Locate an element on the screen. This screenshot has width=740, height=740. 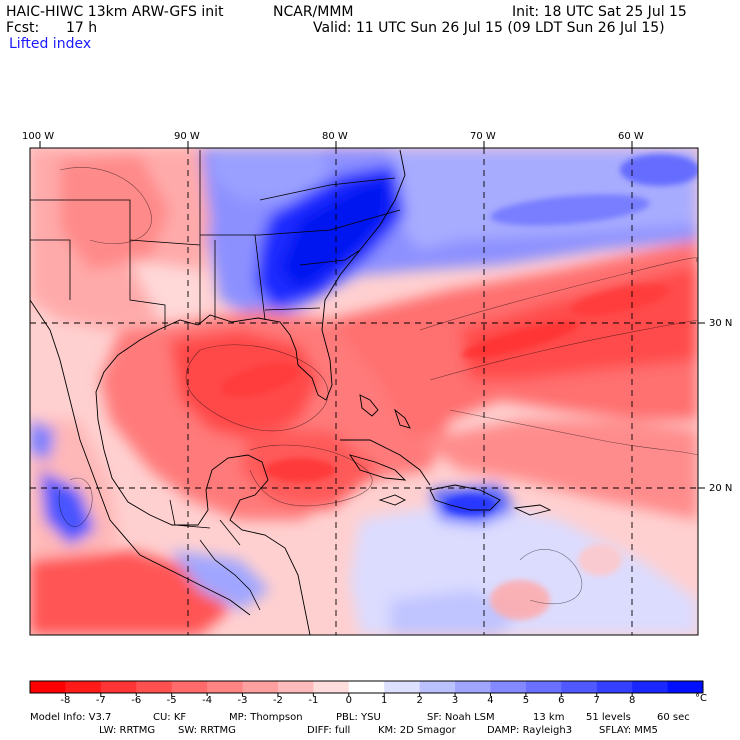
field-name: Lifted index is located at coordinates (50, 44).